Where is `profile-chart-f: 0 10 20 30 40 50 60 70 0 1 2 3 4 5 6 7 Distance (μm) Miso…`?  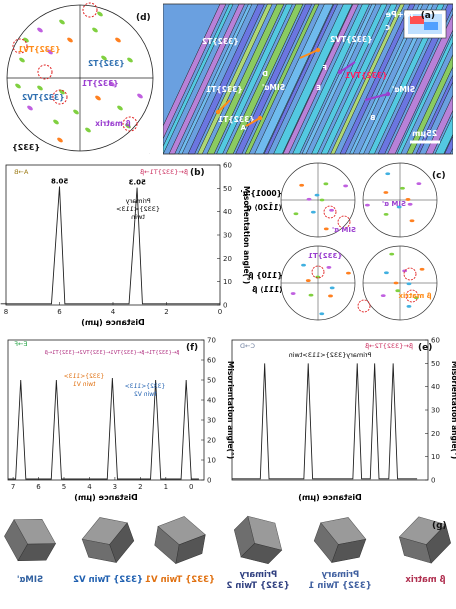
profile-chart-f: 0 10 20 30 40 50 60 70 0 1 2 3 4 5 6 7 Distance (μm) Miso… is located at coordinates (121, 419).